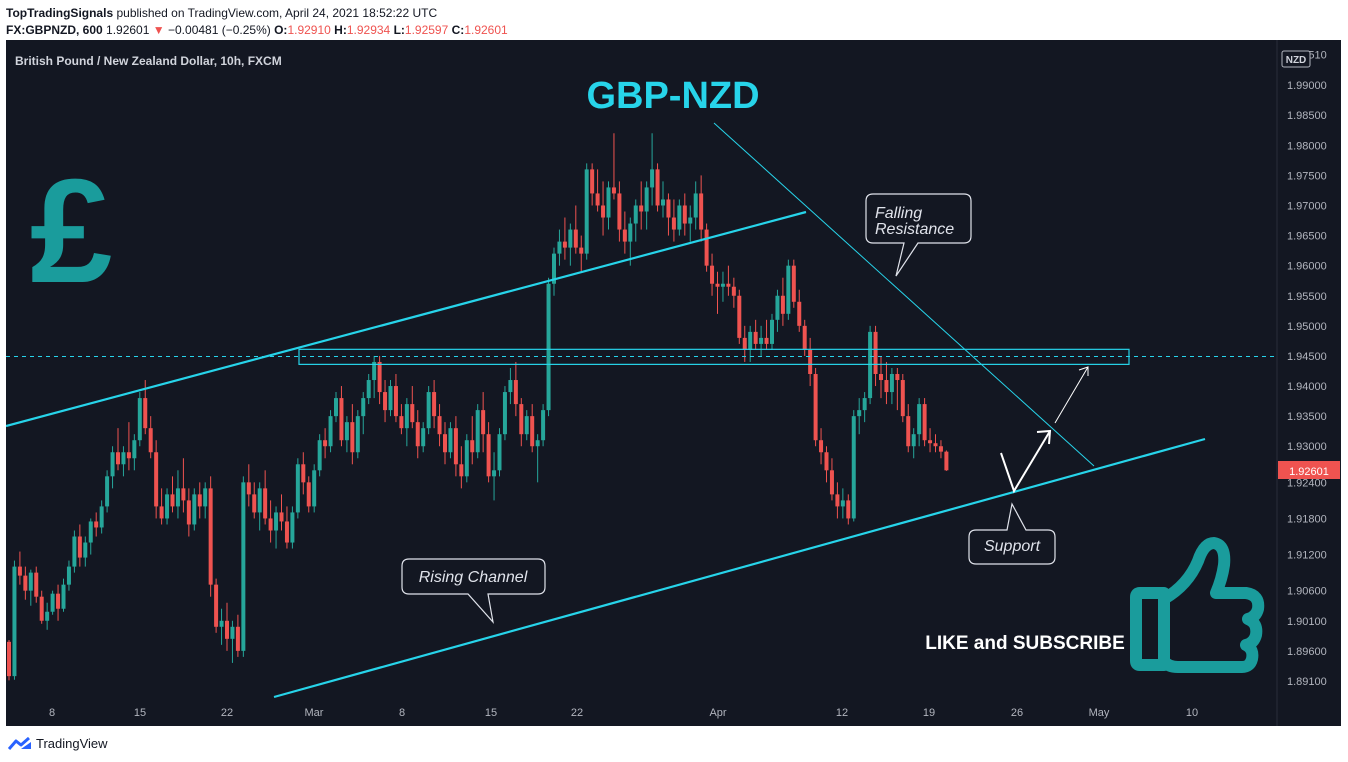 This screenshot has height=762, width=1348. Describe the element at coordinates (898, 213) in the screenshot. I see `falling-resistance-line1: Falling` at that location.